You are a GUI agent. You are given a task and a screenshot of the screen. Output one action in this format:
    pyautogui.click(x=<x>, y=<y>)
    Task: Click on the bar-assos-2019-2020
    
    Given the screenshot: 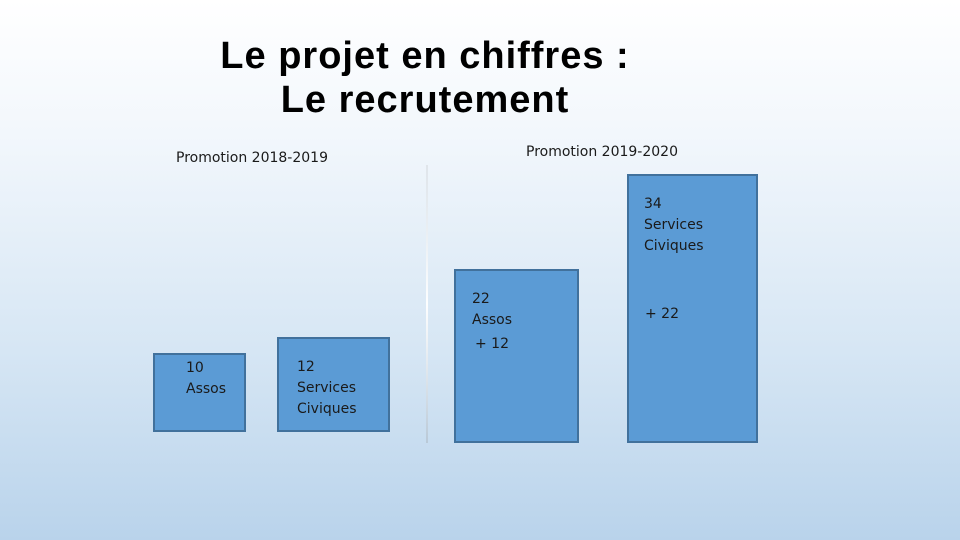 What is the action you would take?
    pyautogui.click(x=516, y=356)
    